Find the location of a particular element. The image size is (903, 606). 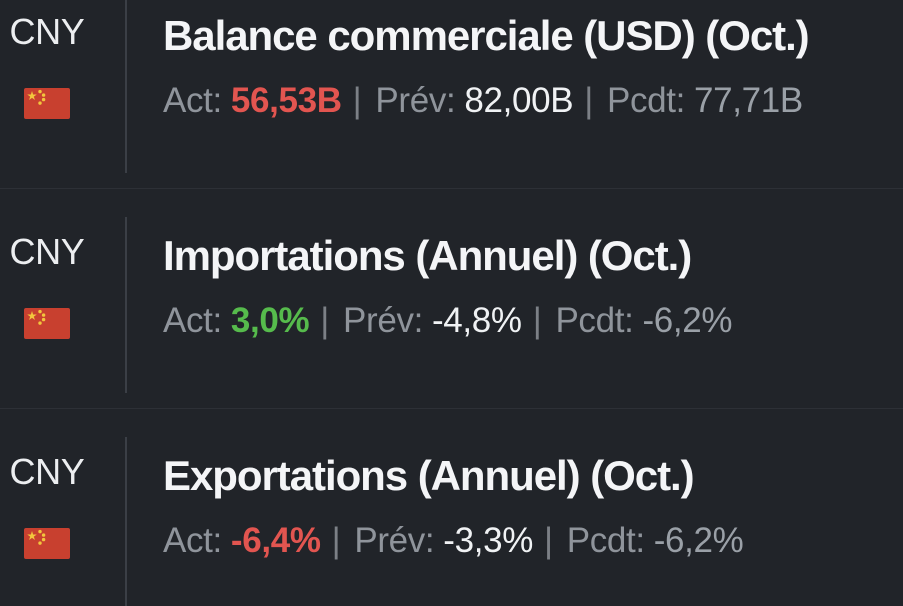

event-stats: Act: 56,53B | Prév: 82,00B | Pcdt: 77,71B is located at coordinates (533, 101).